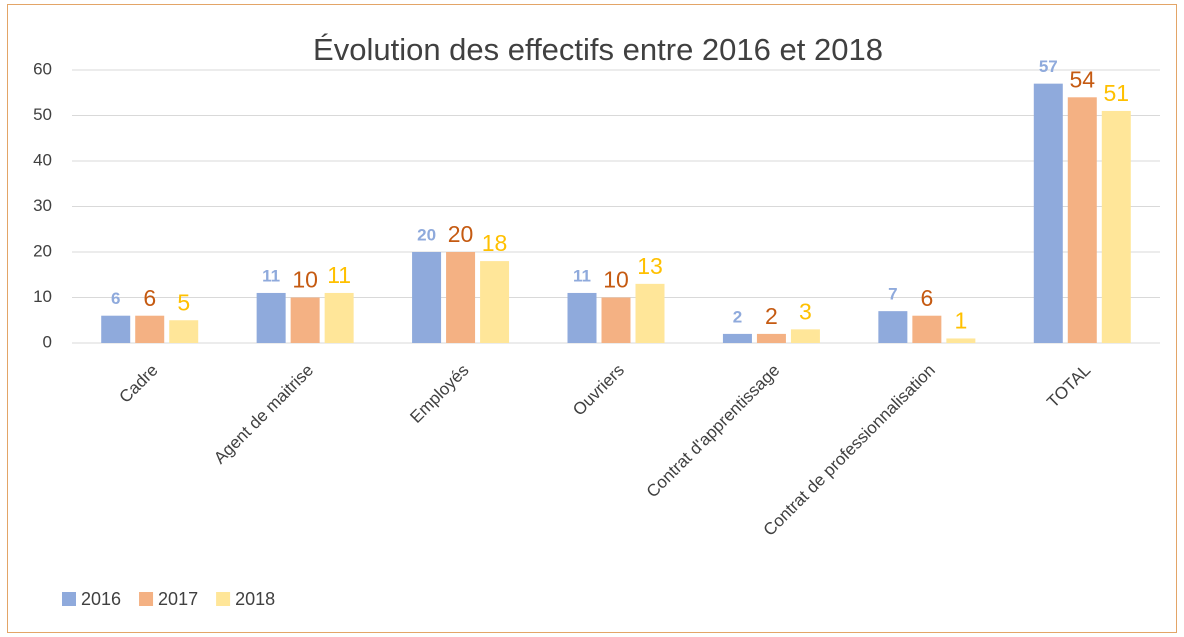 Image resolution: width=1184 pixels, height=637 pixels. What do you see at coordinates (255, 599) in the screenshot?
I see `legend-label: 2018` at bounding box center [255, 599].